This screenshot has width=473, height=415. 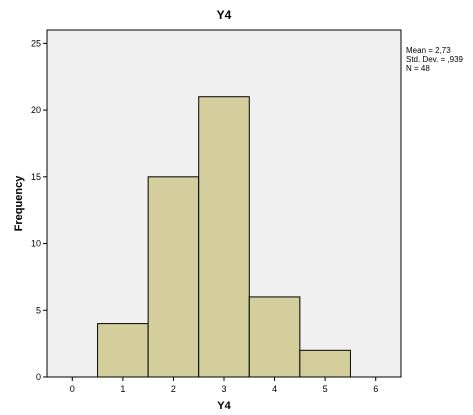 I want to click on x-tick-label-1: 1, so click(x=122, y=389).